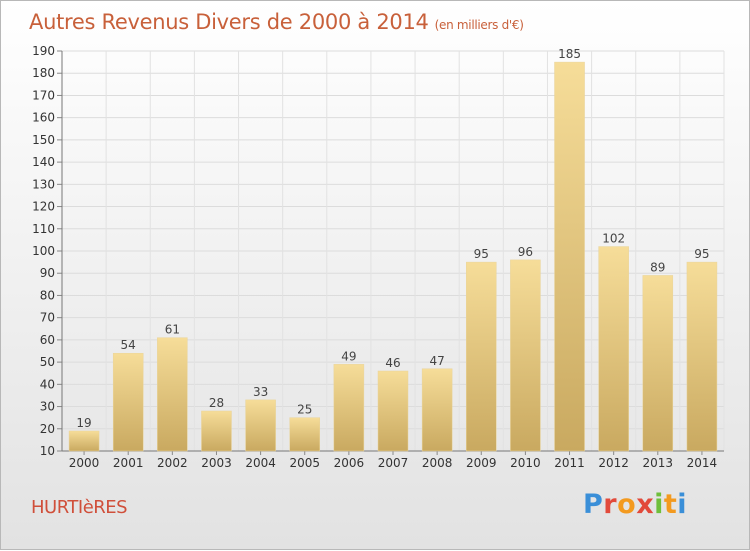 The width and height of the screenshot is (750, 551). Describe the element at coordinates (43, 162) in the screenshot. I see `y-tick-label: 140` at that location.